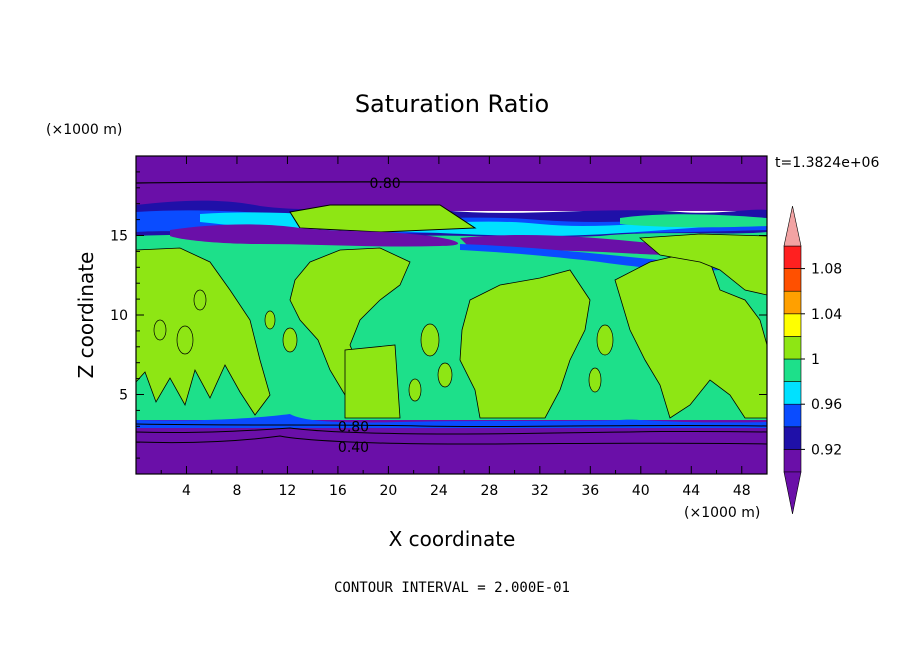 Image resolution: width=904 pixels, height=654 pixels. What do you see at coordinates (338, 491) in the screenshot?
I see `x-tick-label: 16` at bounding box center [338, 491].